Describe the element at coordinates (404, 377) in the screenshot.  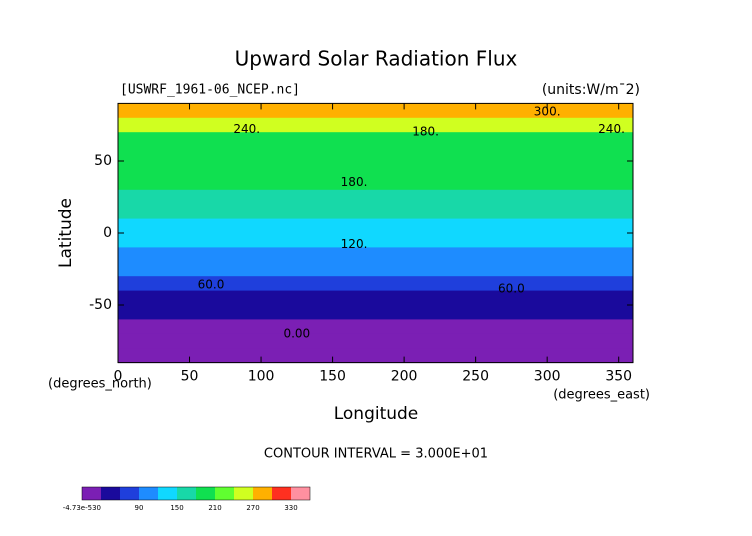
I see `x-tick-label: 200` at that location.